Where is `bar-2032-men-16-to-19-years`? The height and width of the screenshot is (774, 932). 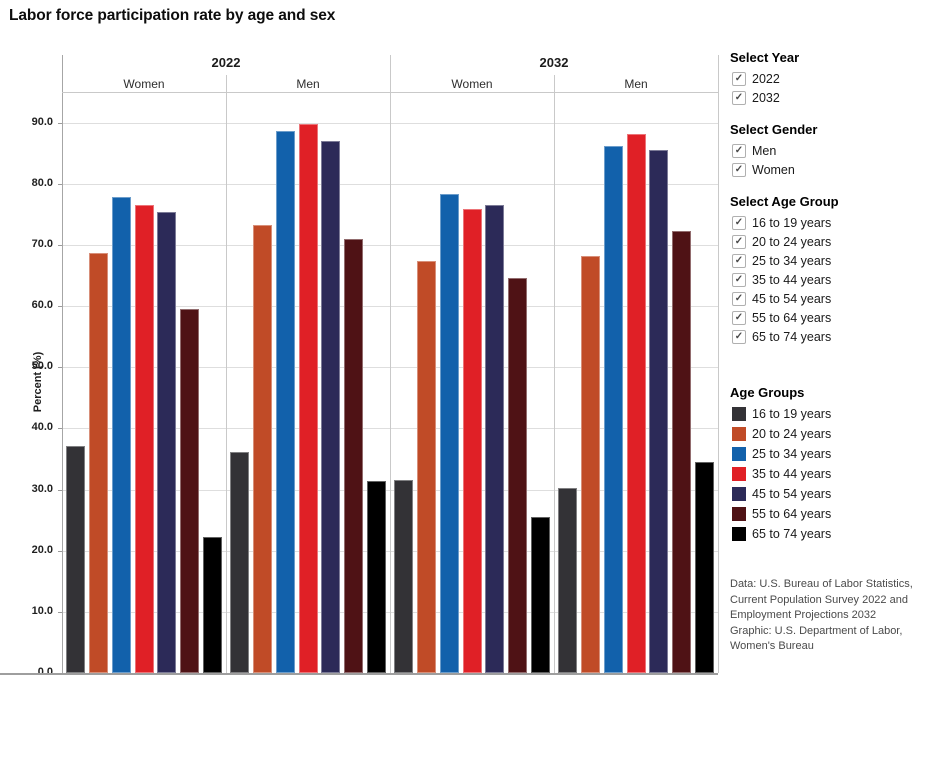
bar-2032-men-16-to-19-years is located at coordinates (567, 580).